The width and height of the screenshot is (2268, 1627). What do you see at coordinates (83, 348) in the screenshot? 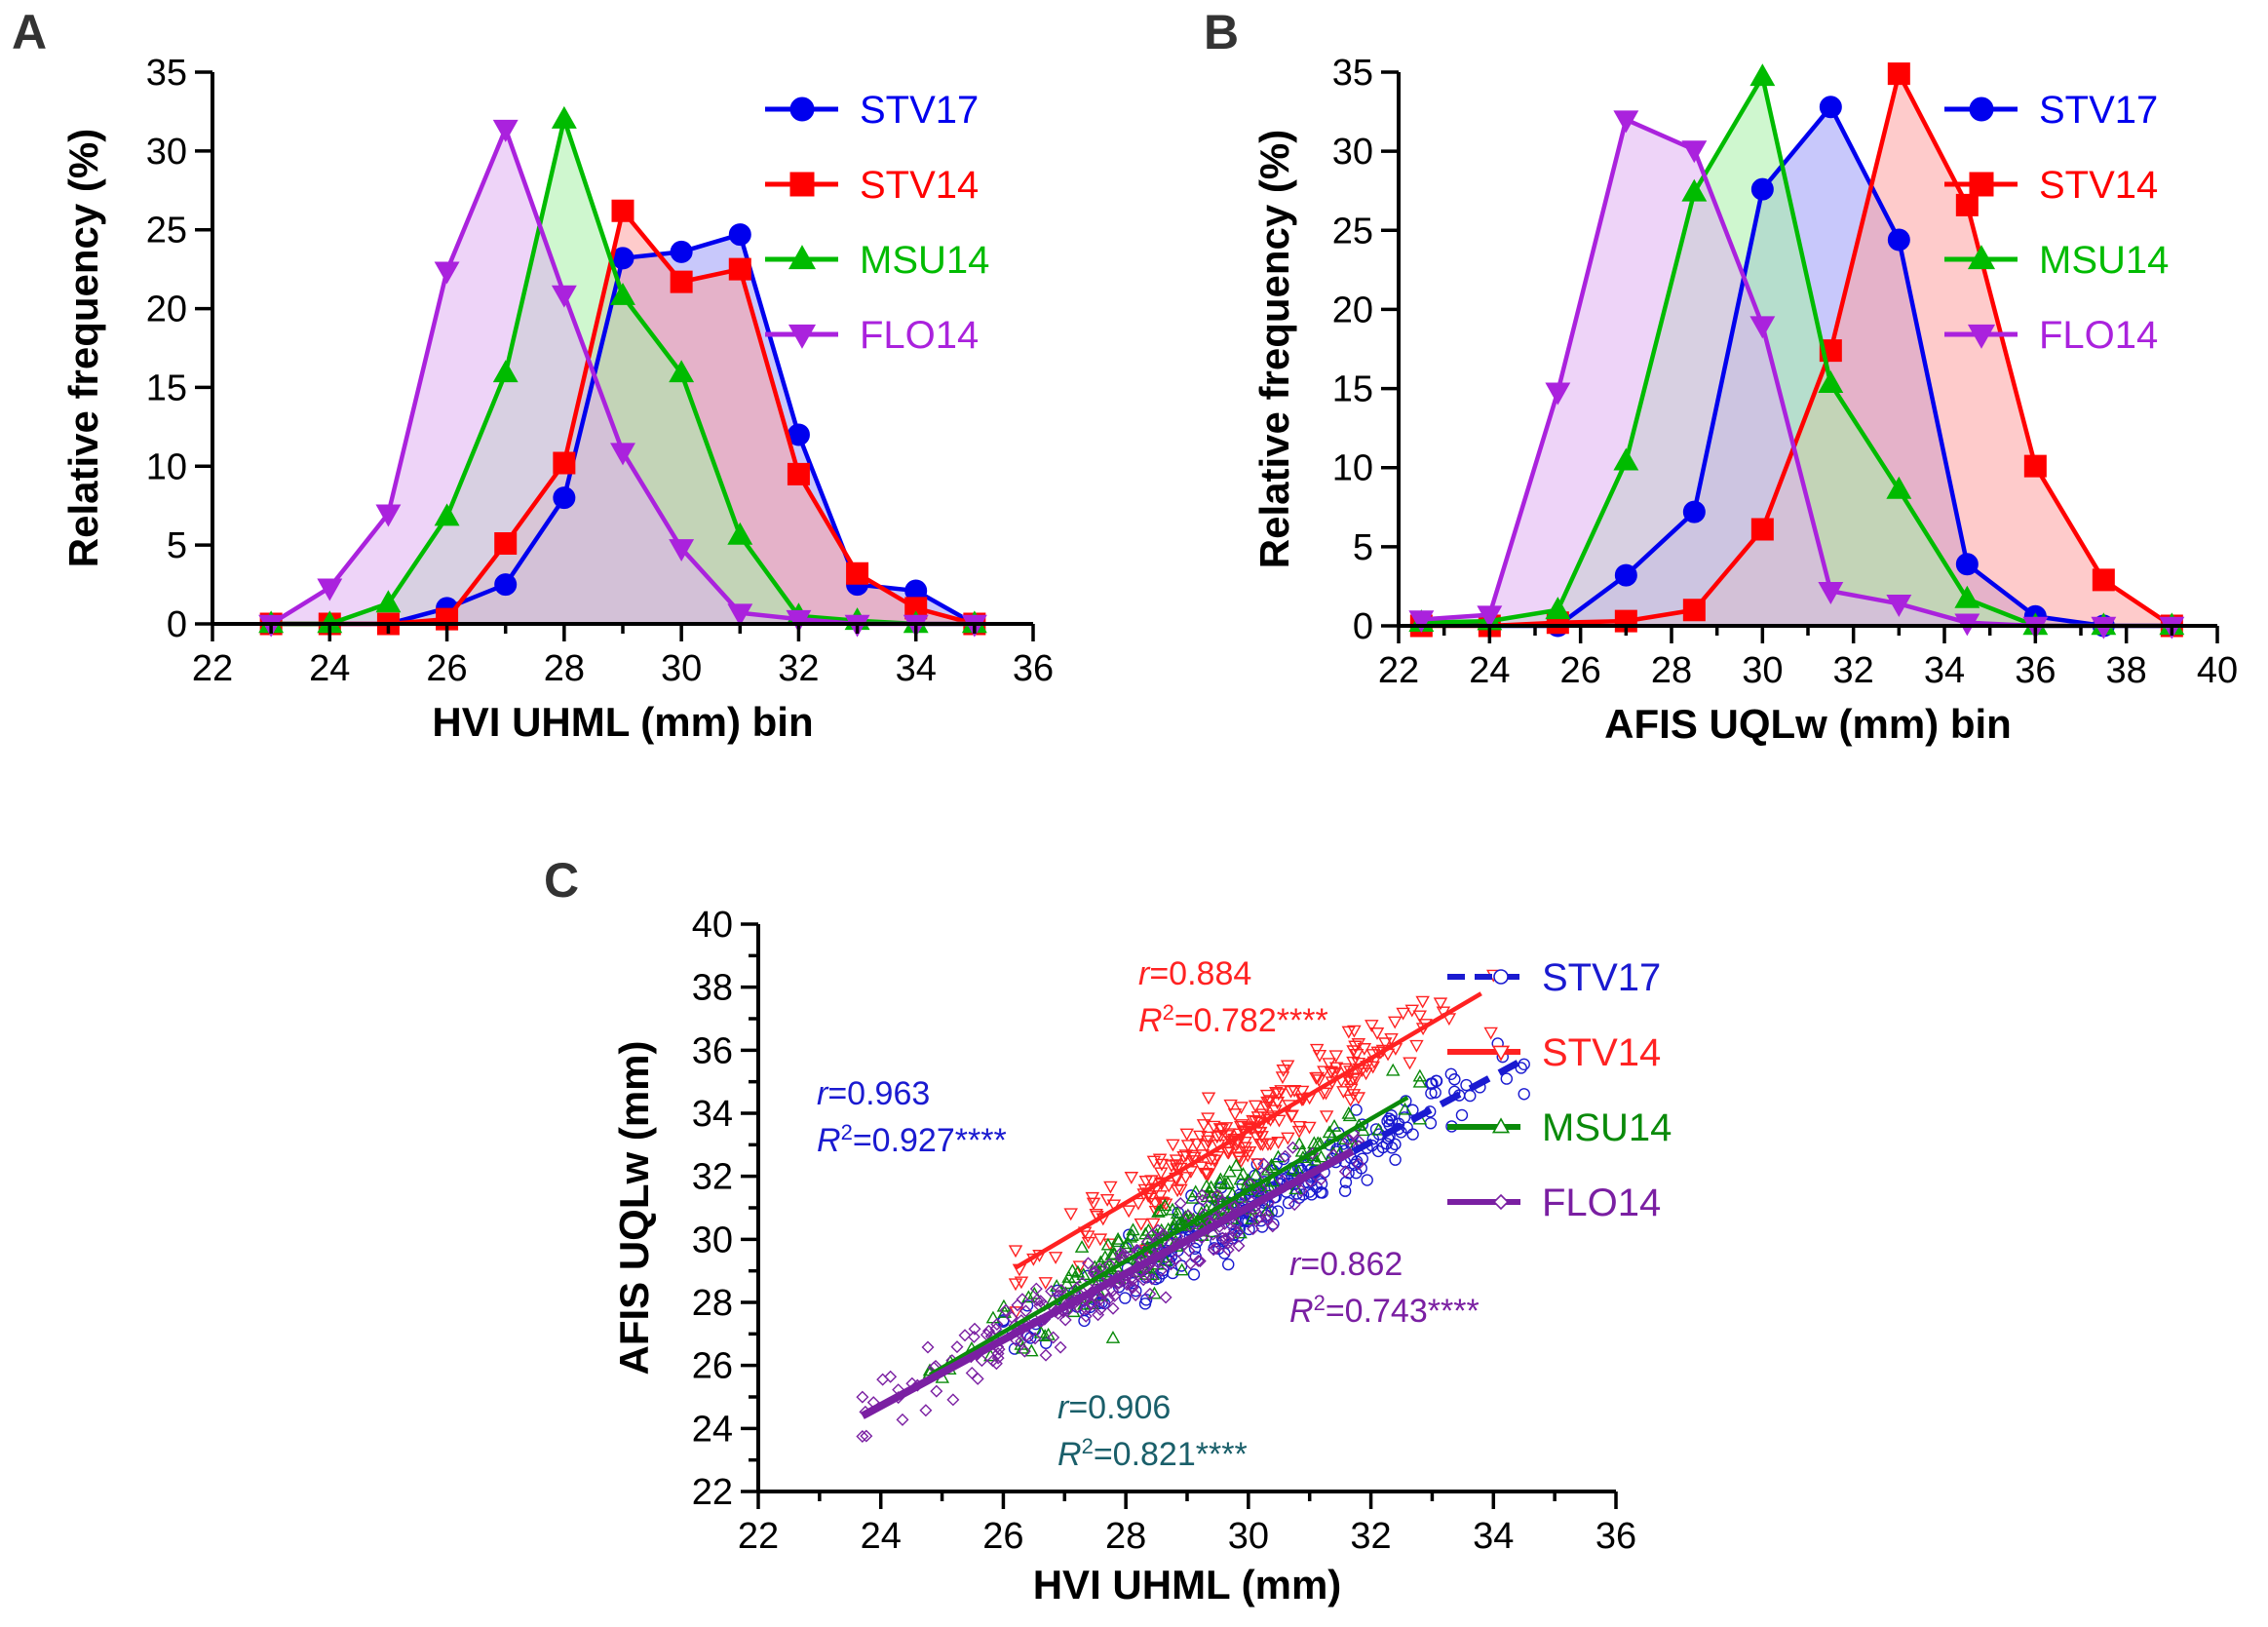
I see `y-axis-title: Relative frequency (%)` at bounding box center [83, 348].